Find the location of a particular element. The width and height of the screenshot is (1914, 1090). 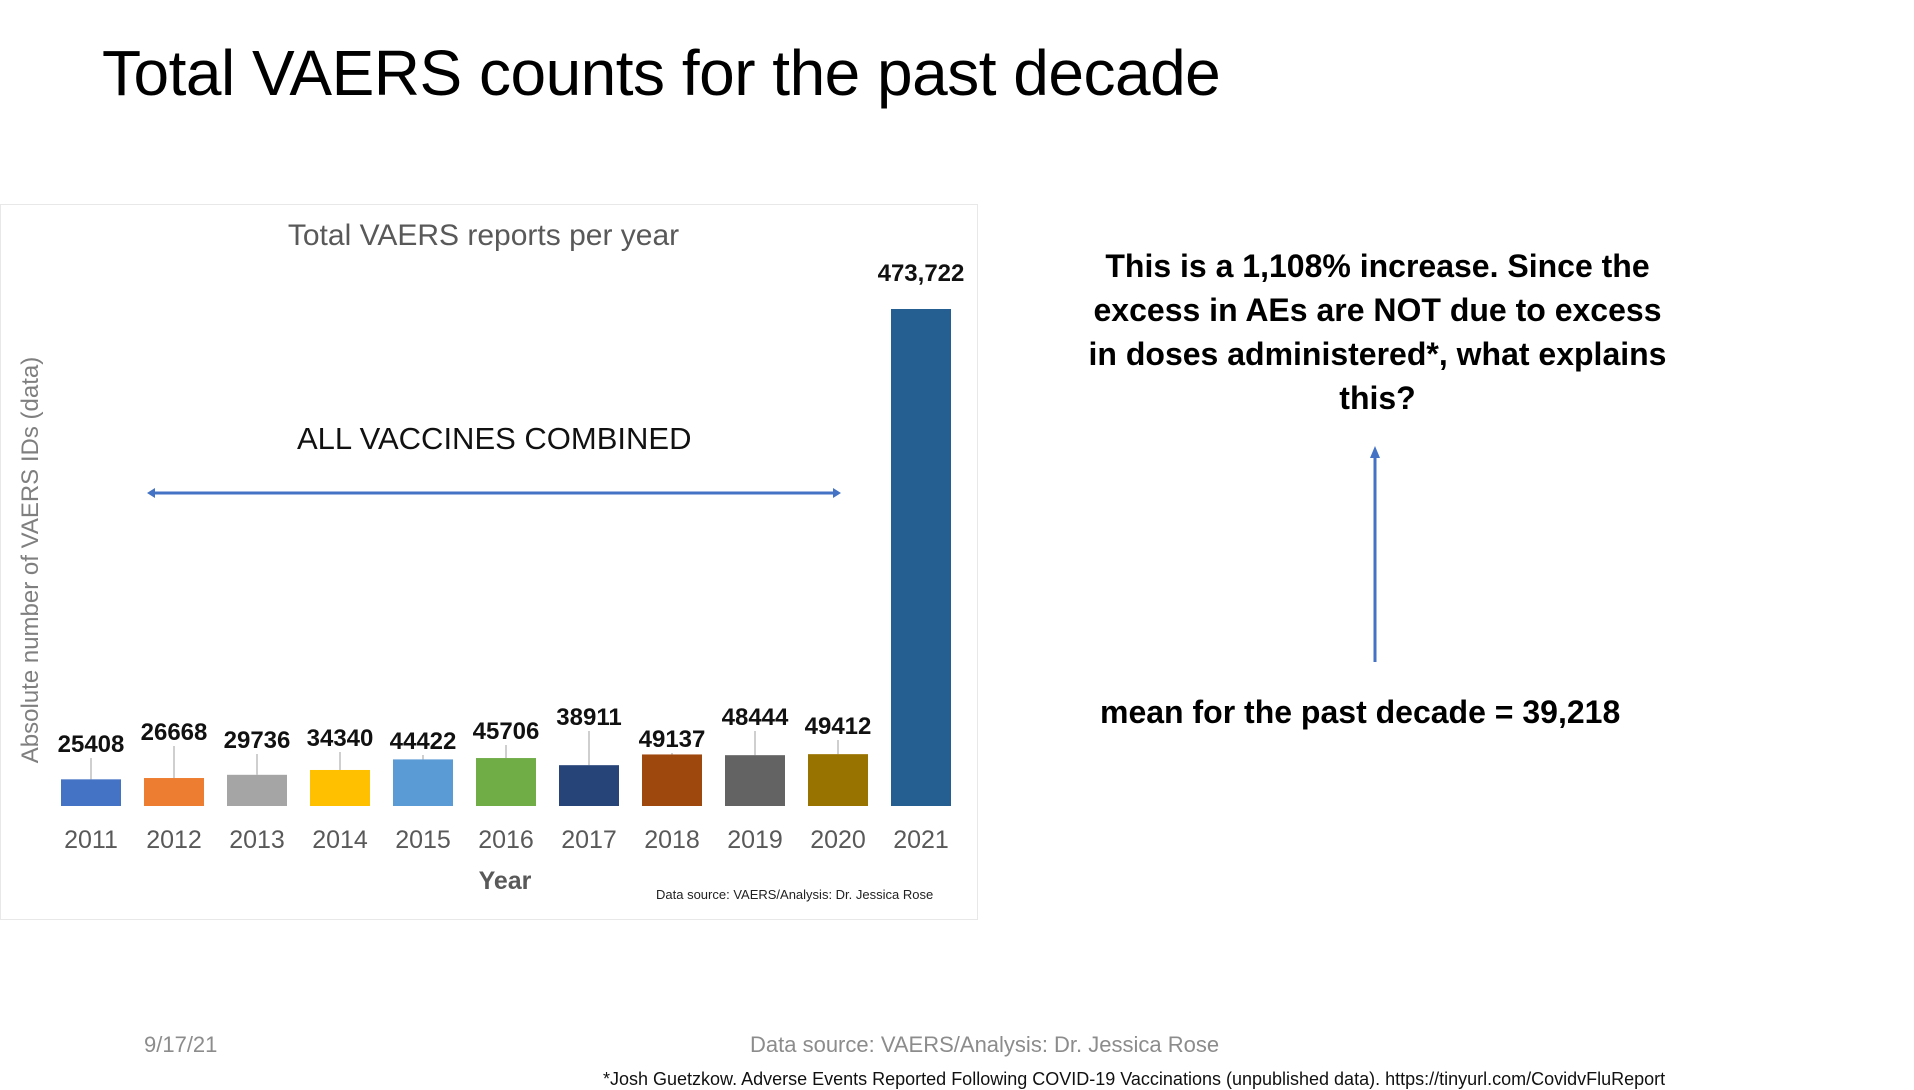

bar-2020 is located at coordinates (838, 780).